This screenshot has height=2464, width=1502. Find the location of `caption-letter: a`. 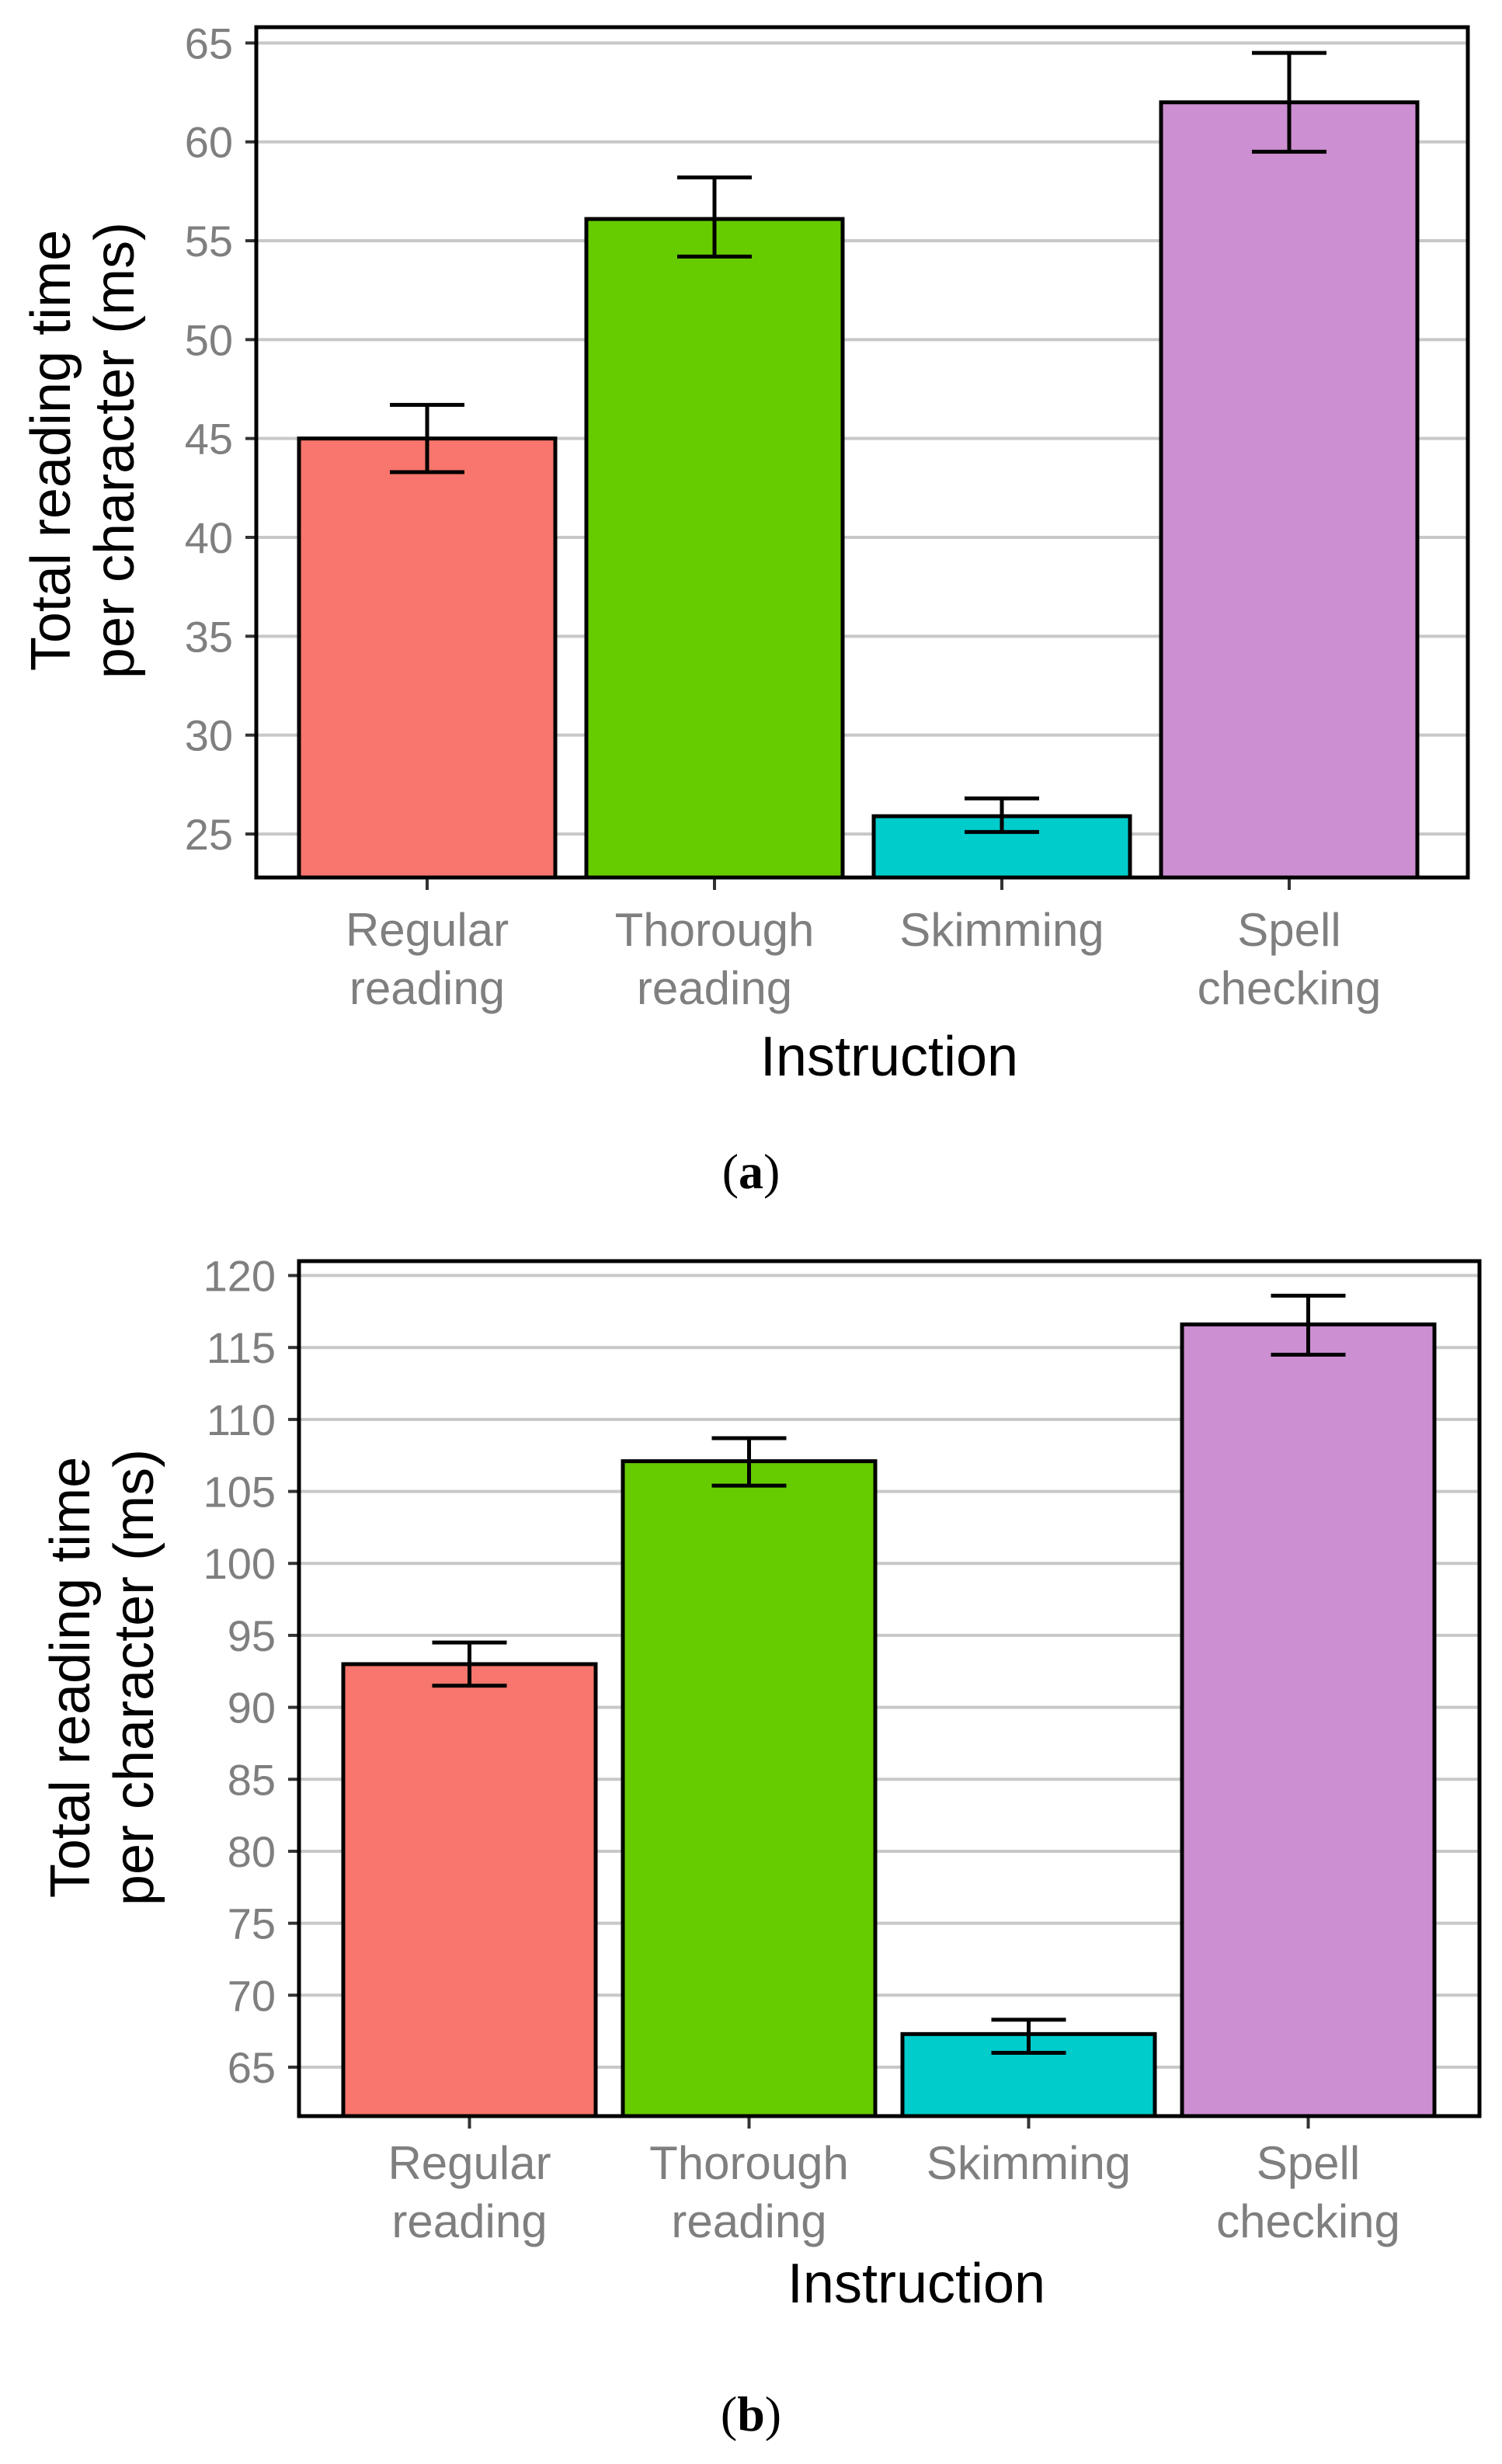

caption-letter: a is located at coordinates (751, 1171).